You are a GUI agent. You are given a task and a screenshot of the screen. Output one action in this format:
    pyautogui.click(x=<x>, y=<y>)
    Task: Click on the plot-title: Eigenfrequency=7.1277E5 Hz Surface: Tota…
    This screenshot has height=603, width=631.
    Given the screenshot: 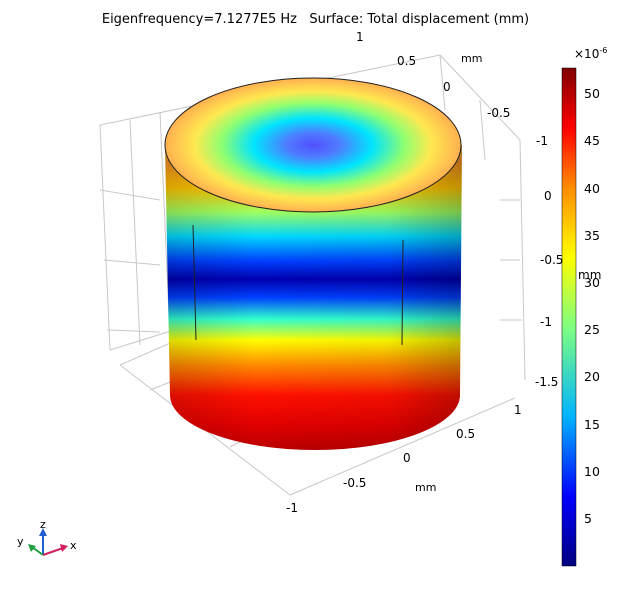 What is the action you would take?
    pyautogui.click(x=315, y=19)
    